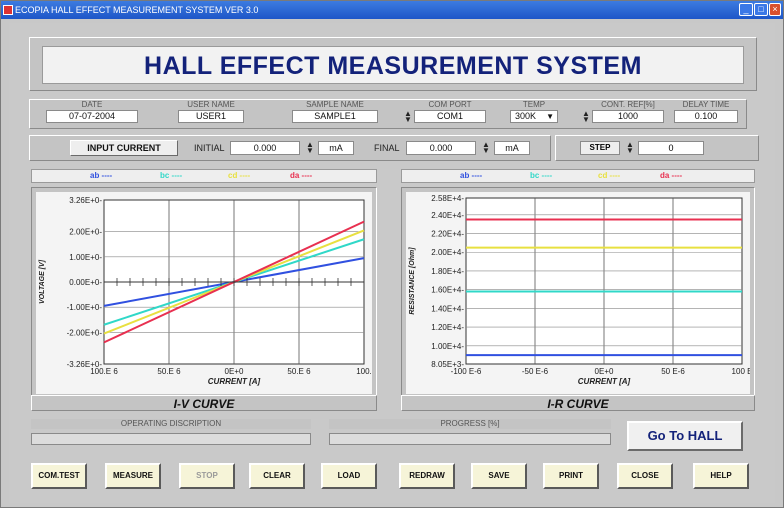  What do you see at coordinates (447, 252) in the screenshot?
I see `ir-y-tick-label: 2.00E+4-` at bounding box center [447, 252].